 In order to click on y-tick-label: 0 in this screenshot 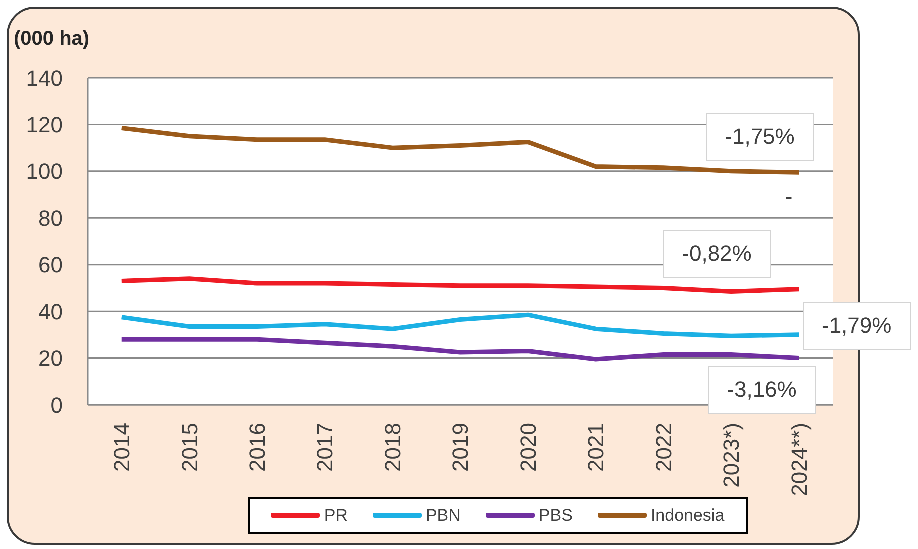, I will do `click(56, 405)`.